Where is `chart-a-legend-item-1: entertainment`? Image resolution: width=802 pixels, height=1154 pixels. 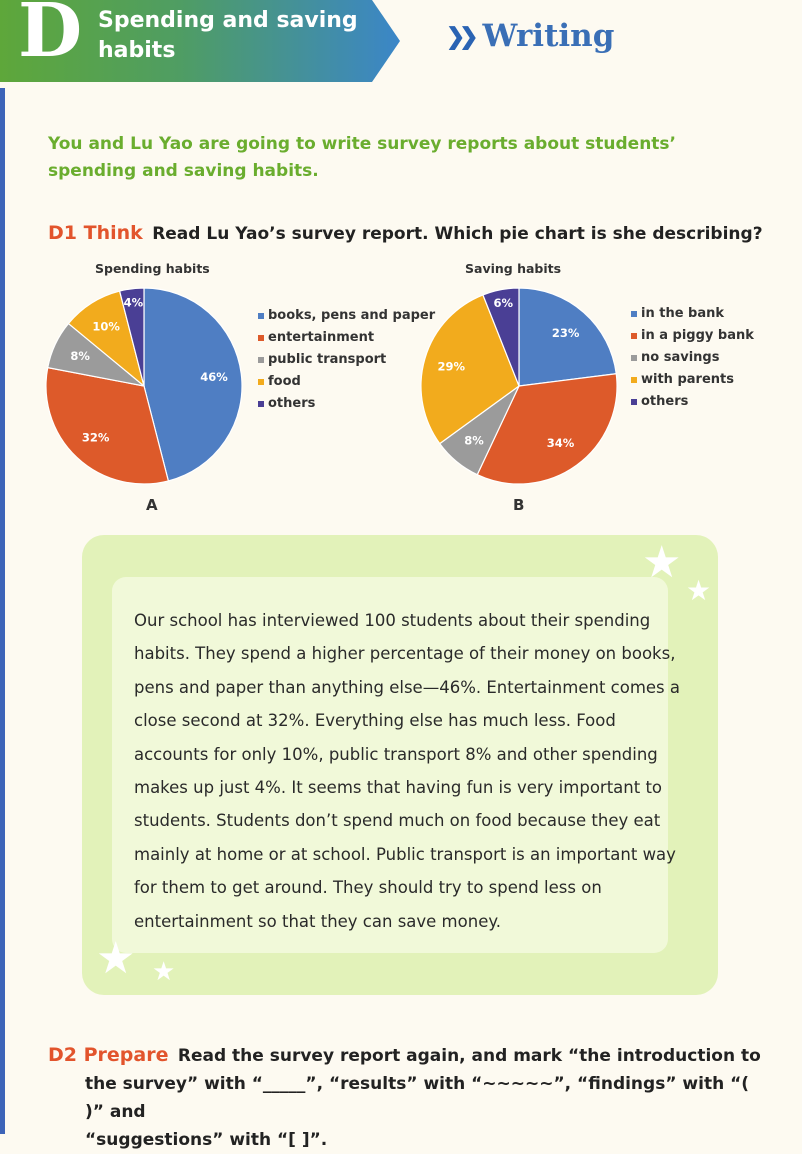 chart-a-legend-item-1: entertainment is located at coordinates (346, 338).